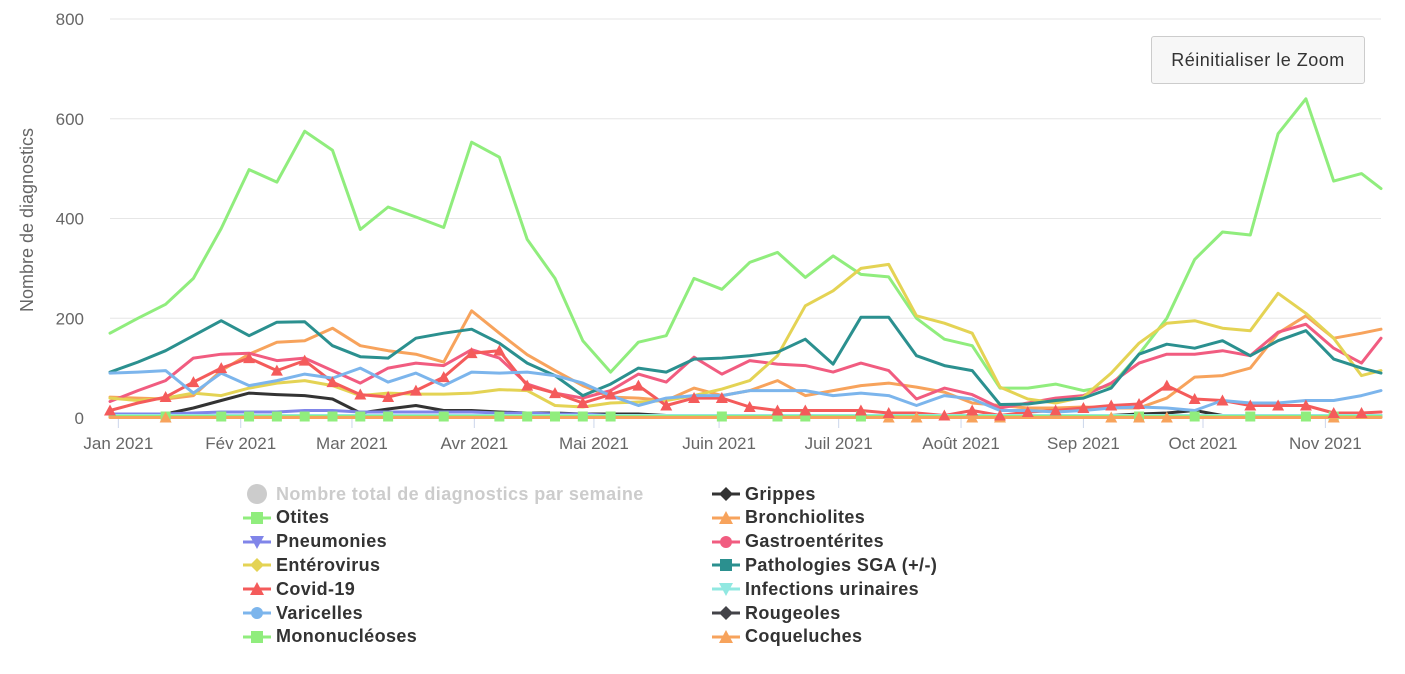 The width and height of the screenshot is (1405, 674). I want to click on legend-item-coqueluches: Coqueluches, so click(787, 637).